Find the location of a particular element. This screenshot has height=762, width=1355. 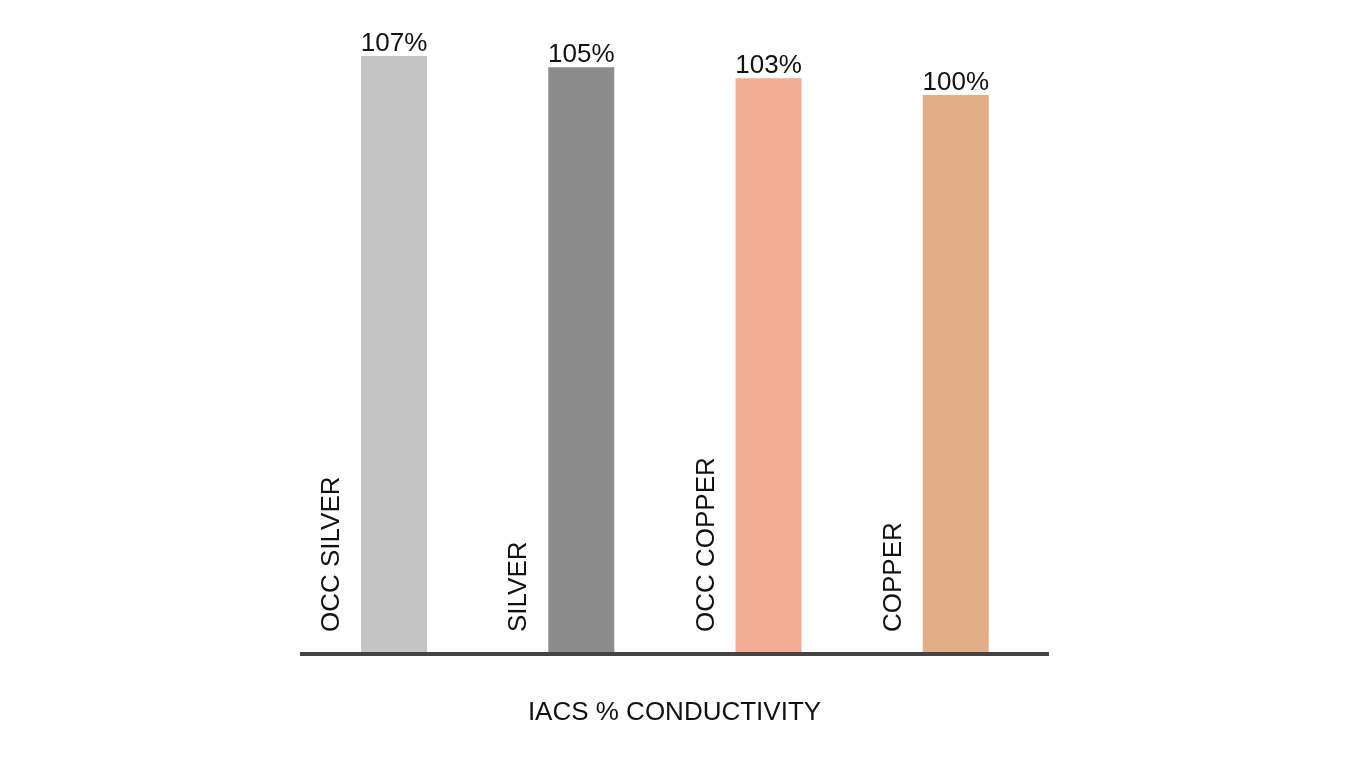

data-label: 105% is located at coordinates (581, 53).